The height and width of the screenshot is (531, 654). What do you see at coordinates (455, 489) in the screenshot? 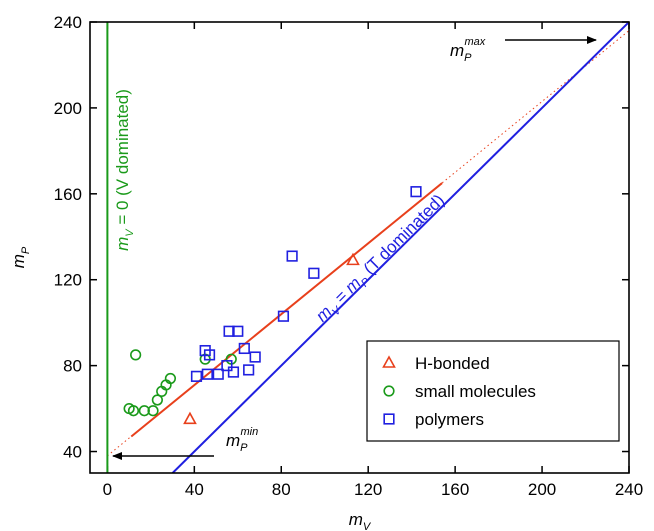
I see `x-tick-label: 160` at bounding box center [455, 489].